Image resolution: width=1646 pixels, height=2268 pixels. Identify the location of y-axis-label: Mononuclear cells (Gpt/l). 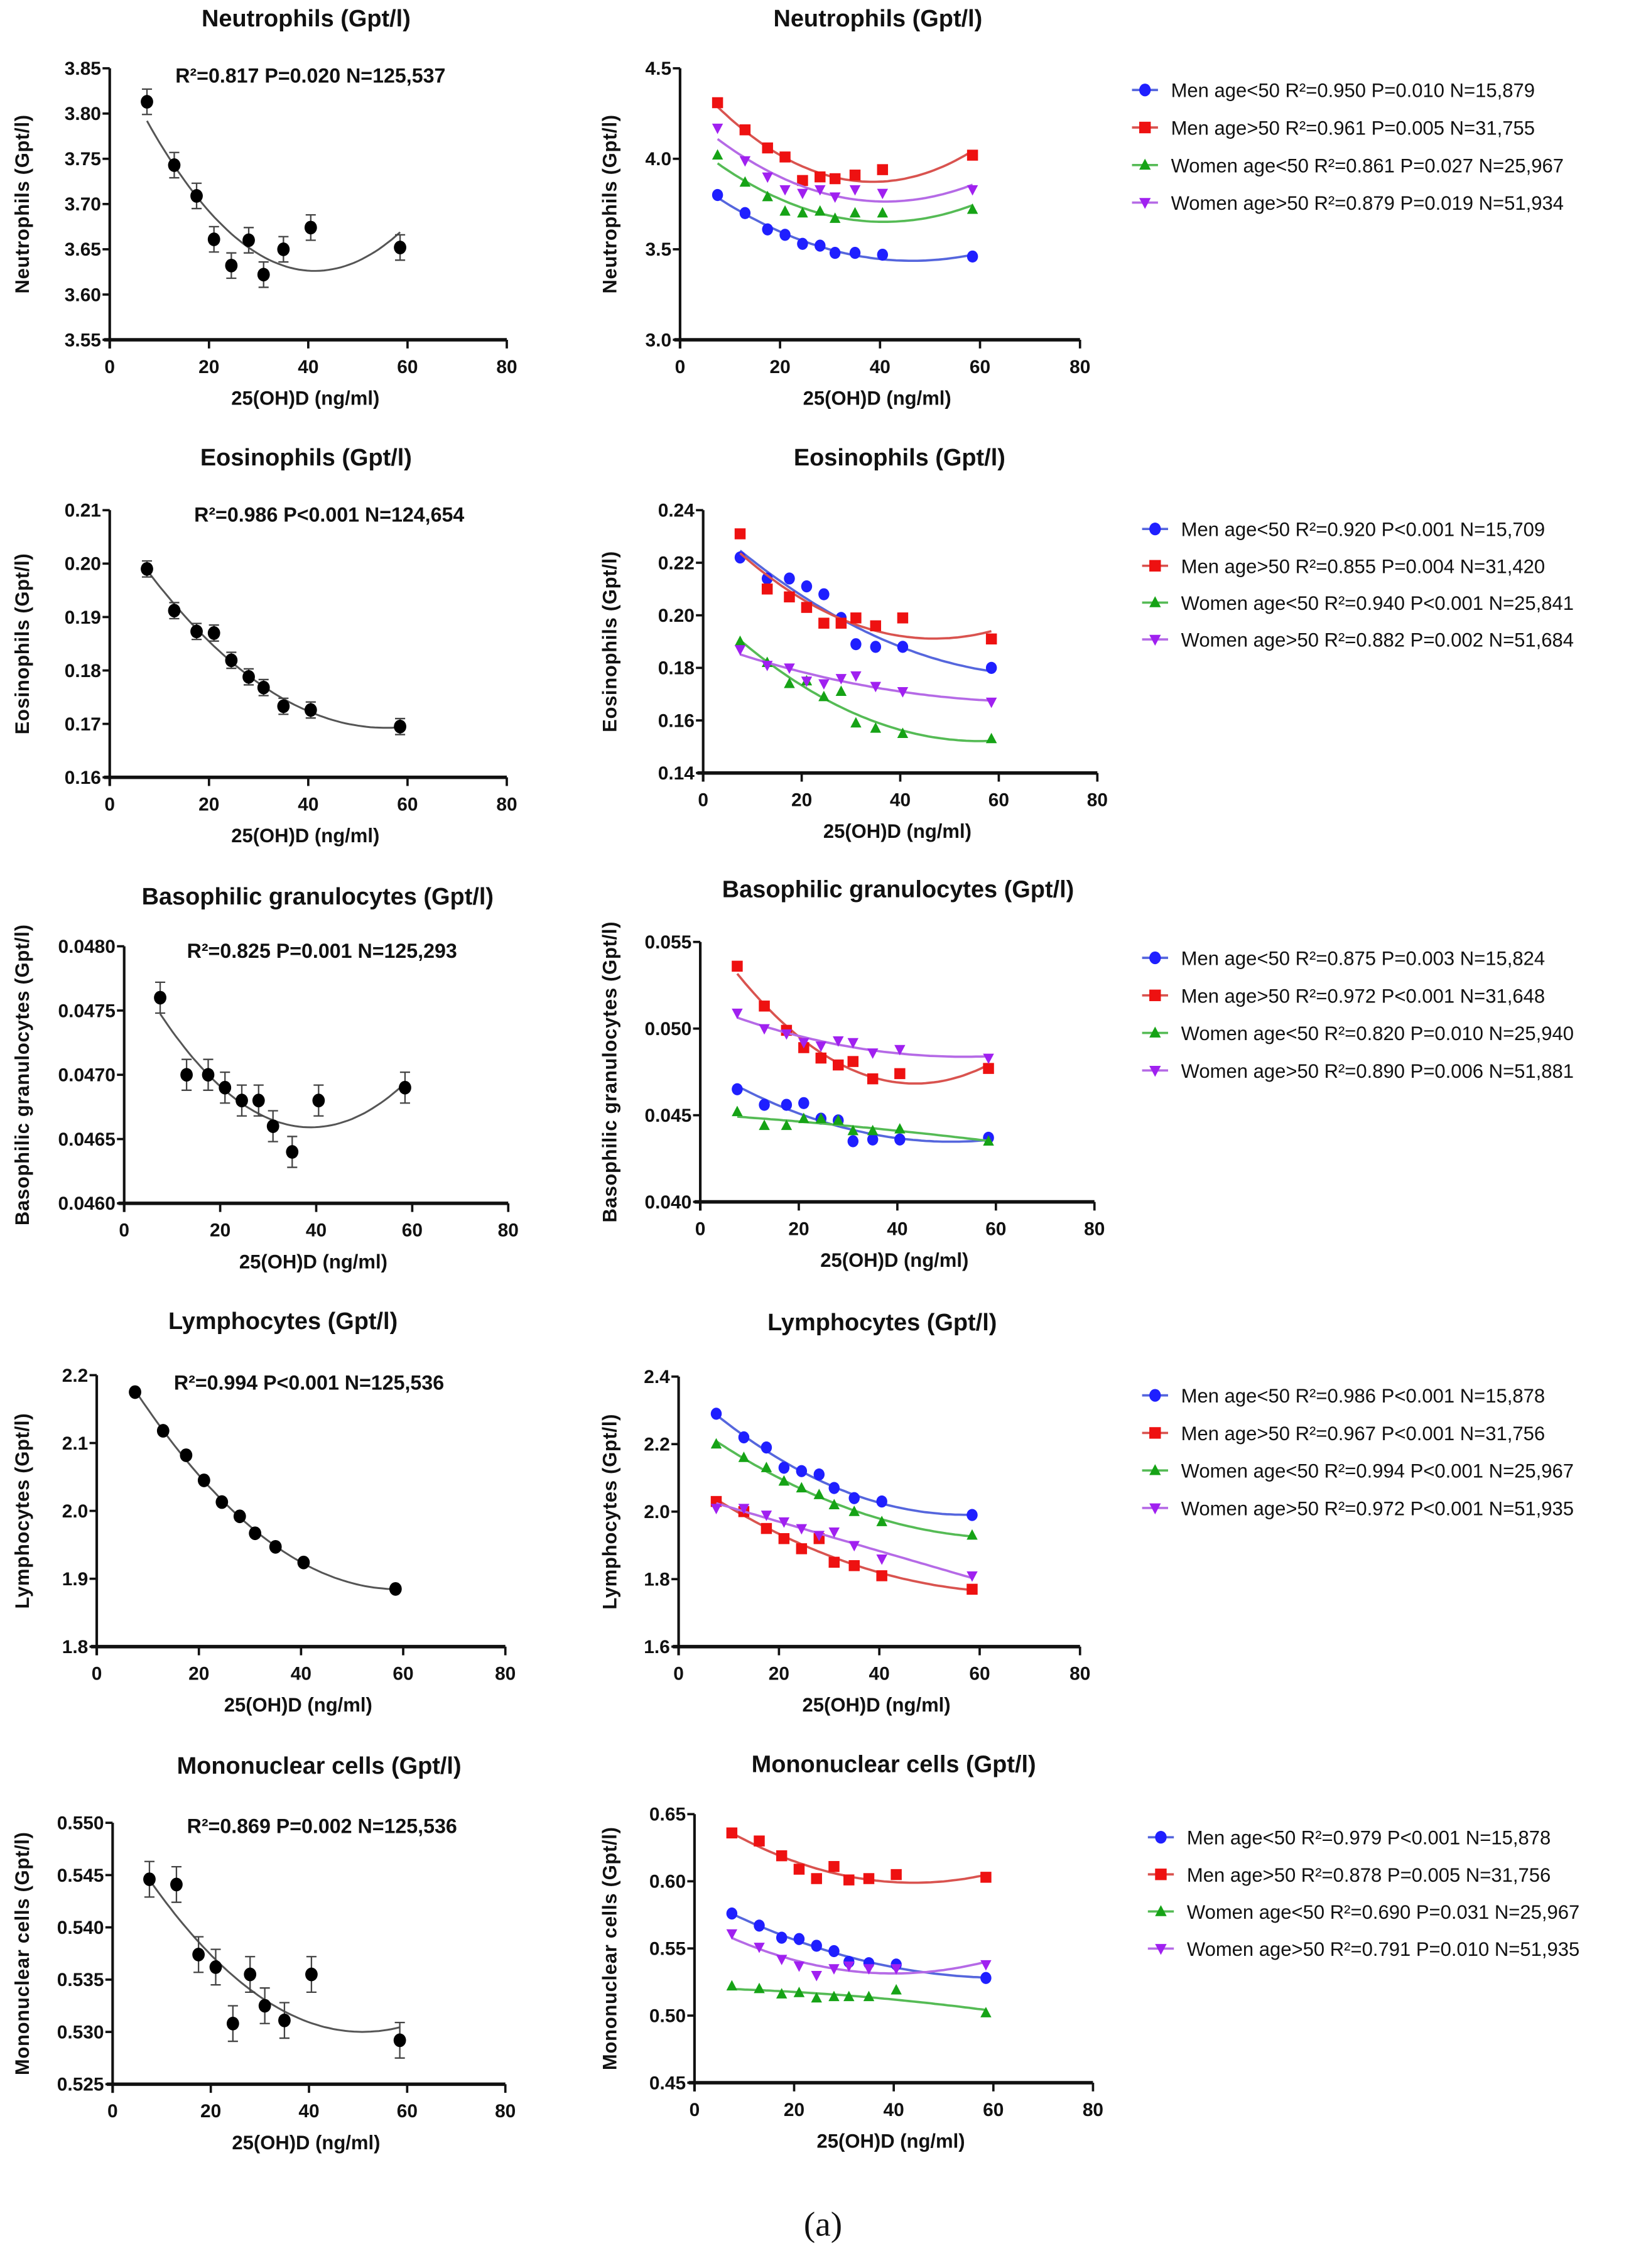
(610, 1948).